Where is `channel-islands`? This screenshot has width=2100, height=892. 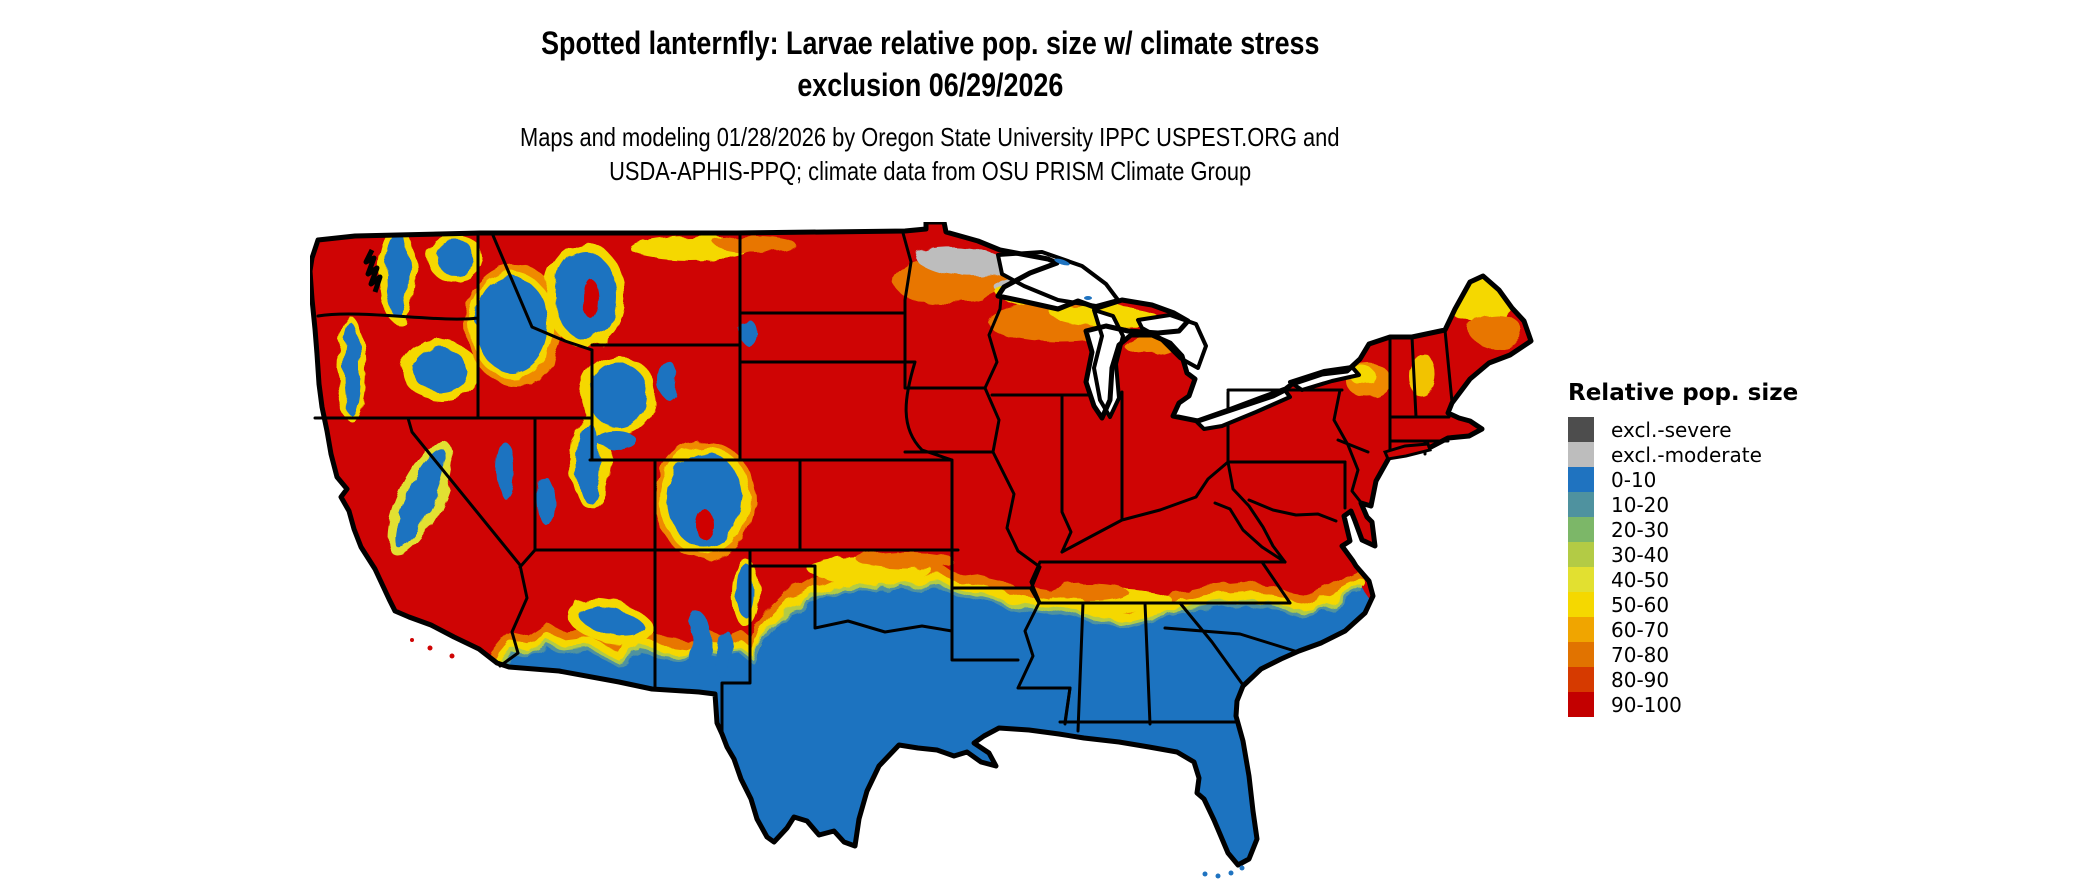
channel-islands is located at coordinates (432, 648).